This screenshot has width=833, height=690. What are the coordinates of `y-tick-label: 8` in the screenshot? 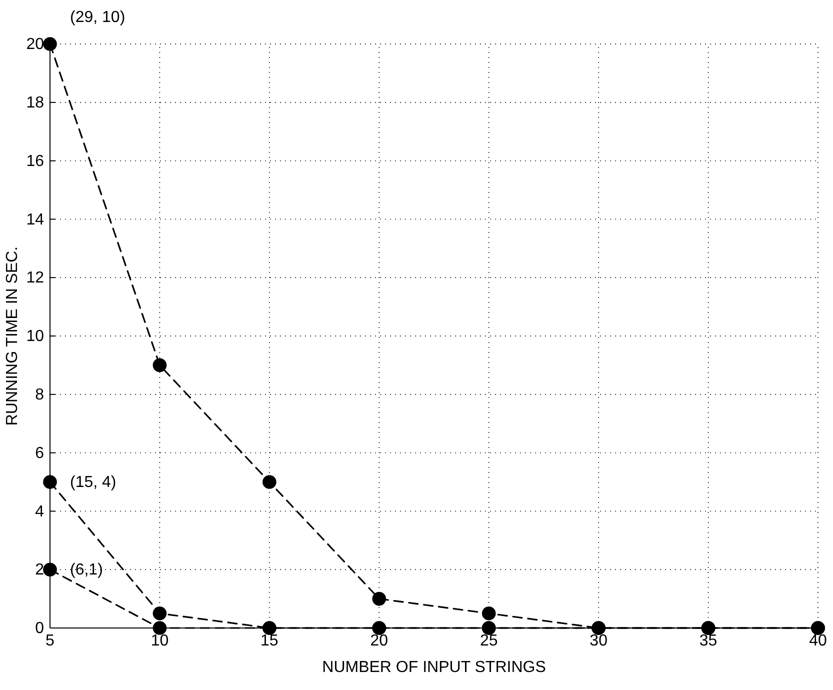 It's located at (39, 395).